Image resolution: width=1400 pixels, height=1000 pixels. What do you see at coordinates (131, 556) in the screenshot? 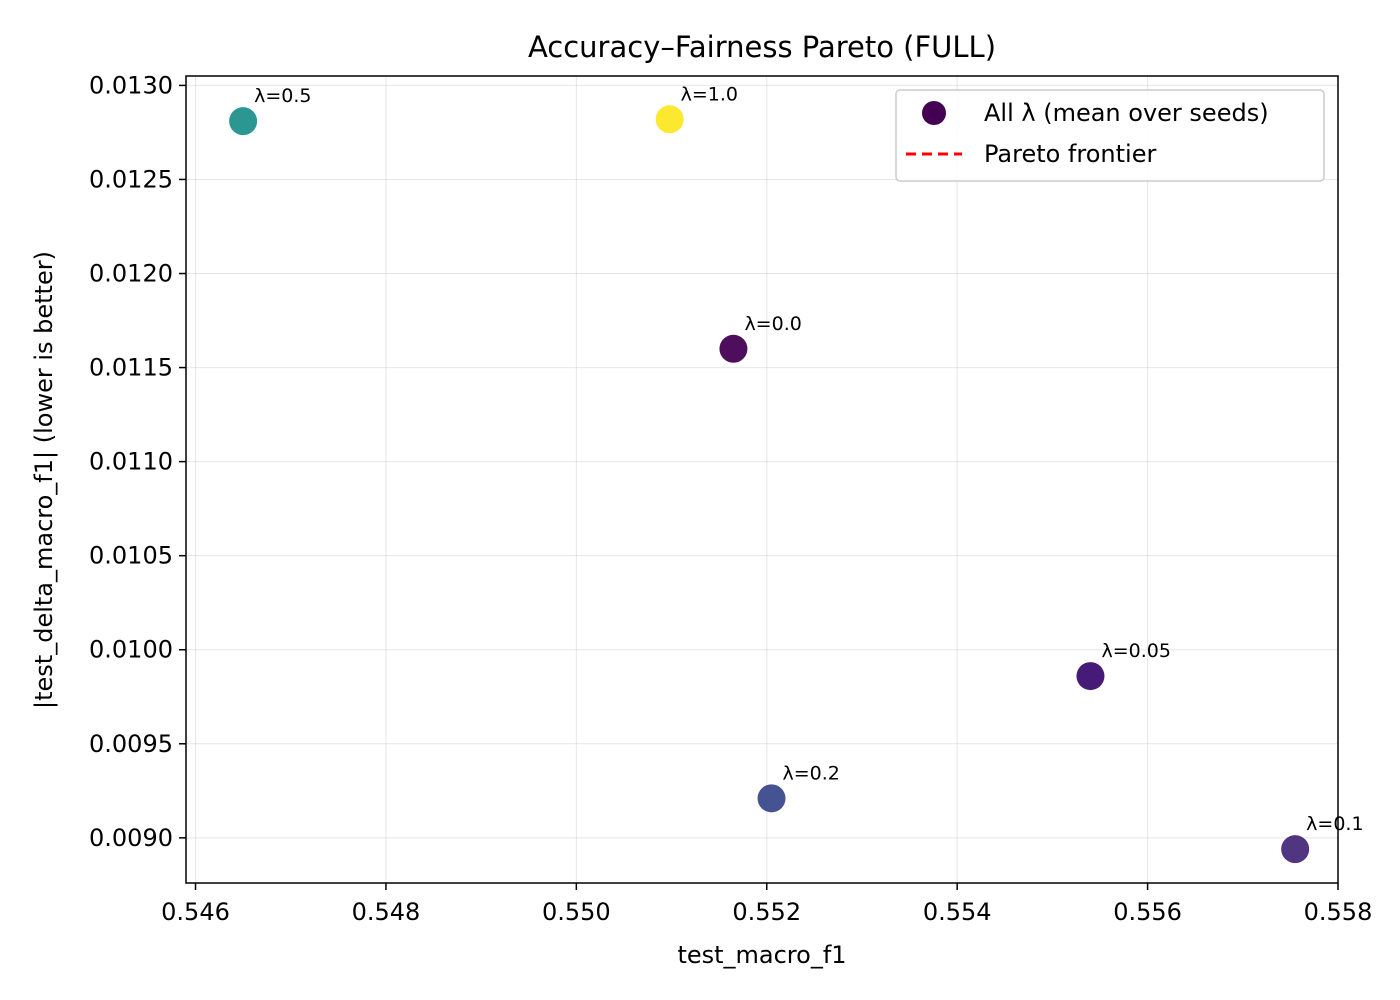
I see `y-tick-label: 0.0105` at bounding box center [131, 556].